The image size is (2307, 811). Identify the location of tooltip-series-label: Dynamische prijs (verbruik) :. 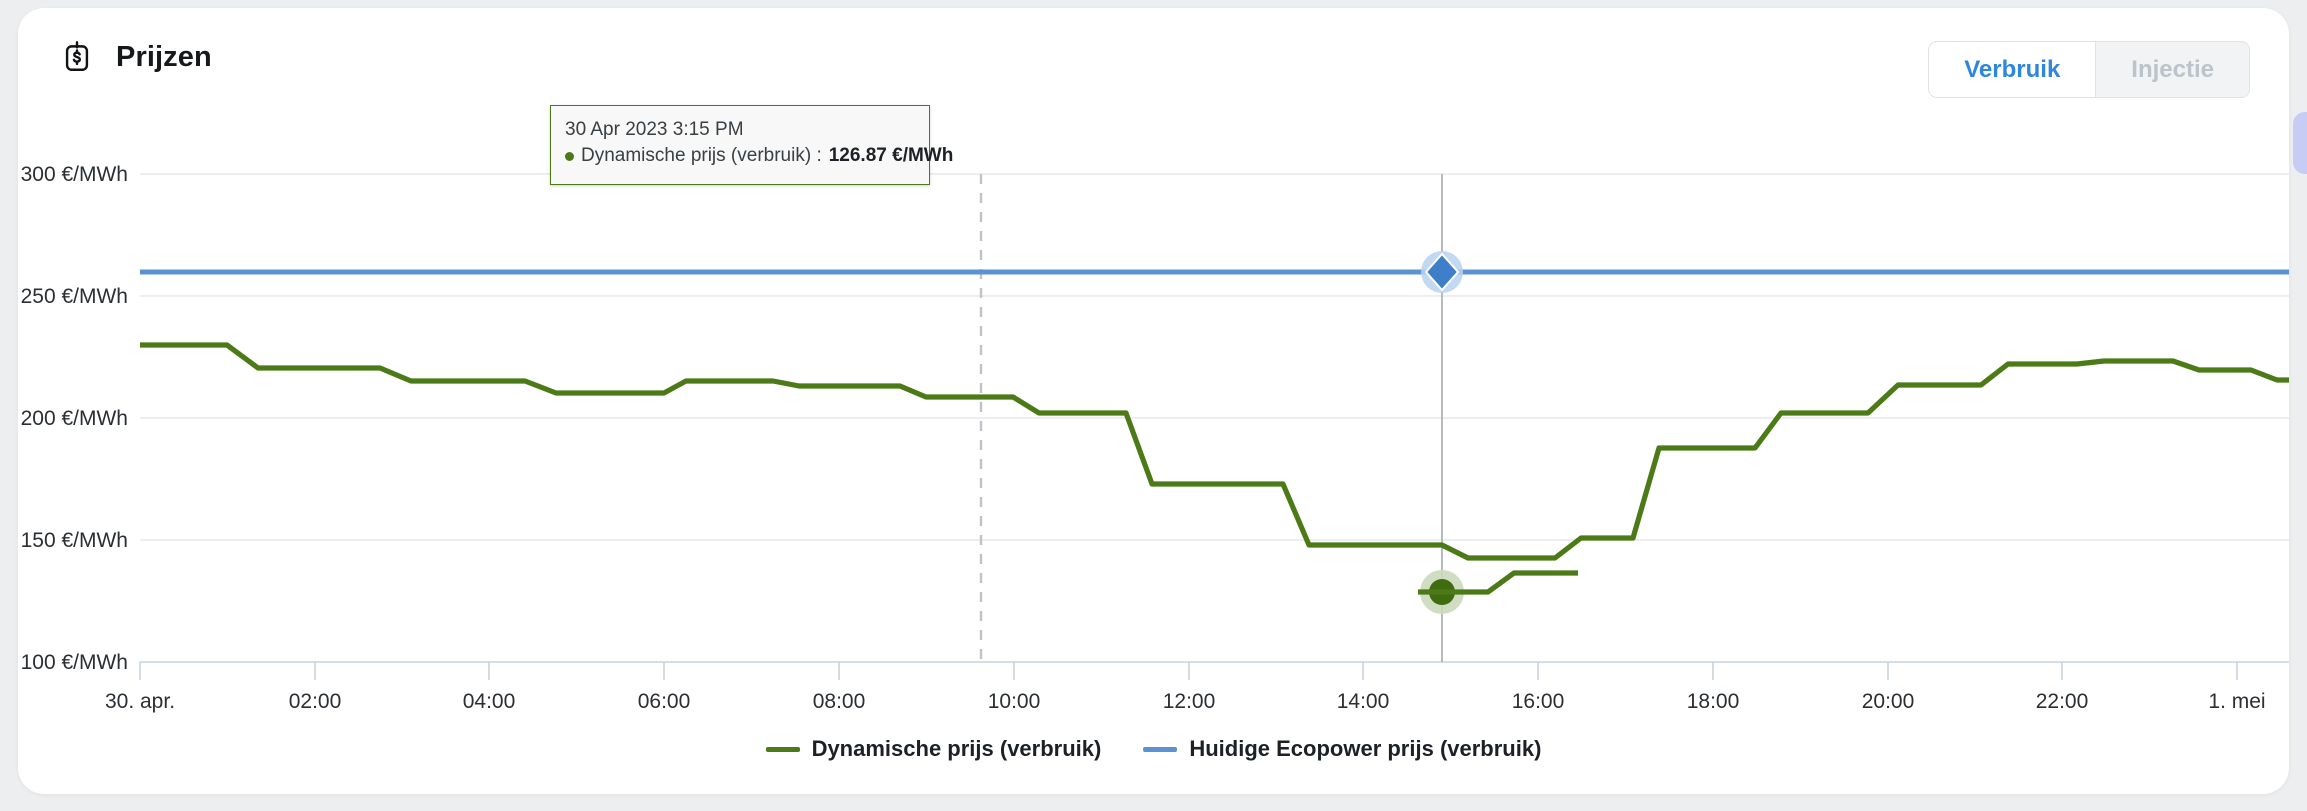
(701, 155).